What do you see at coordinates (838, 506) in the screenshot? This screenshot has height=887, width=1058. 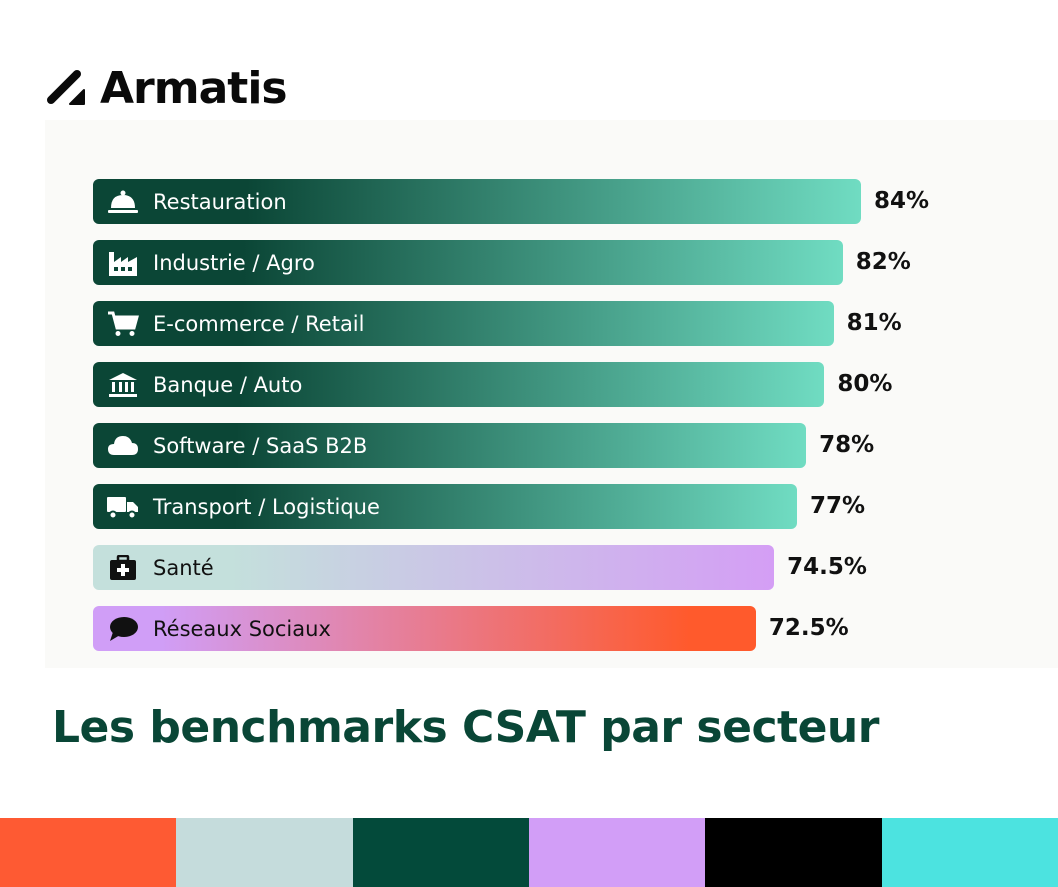 I see `value-label: 77%` at bounding box center [838, 506].